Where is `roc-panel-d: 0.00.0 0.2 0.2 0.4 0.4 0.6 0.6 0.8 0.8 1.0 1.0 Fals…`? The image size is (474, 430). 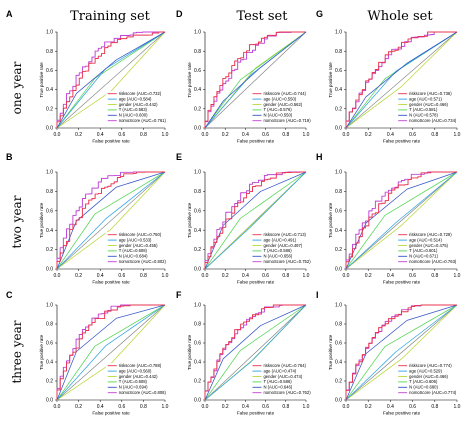
roc-panel-d: 0.00.0 0.2 0.2 0.4 0.4 0.6 0.6 0.8 0.8 1.0 1.0 Fals… is located at coordinates (249, 87).